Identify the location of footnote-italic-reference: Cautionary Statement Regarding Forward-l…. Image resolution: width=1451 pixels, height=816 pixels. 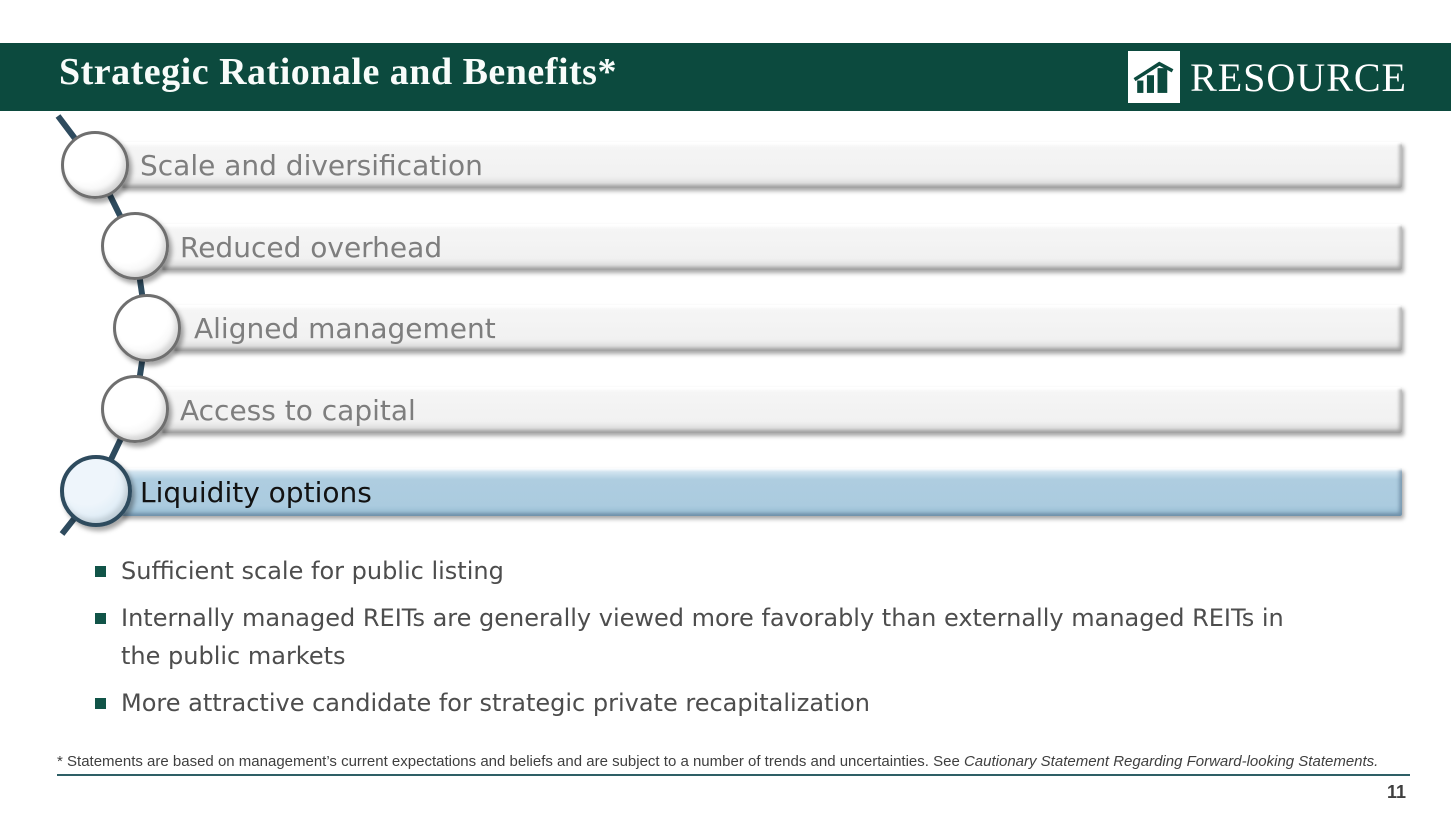
(1171, 761).